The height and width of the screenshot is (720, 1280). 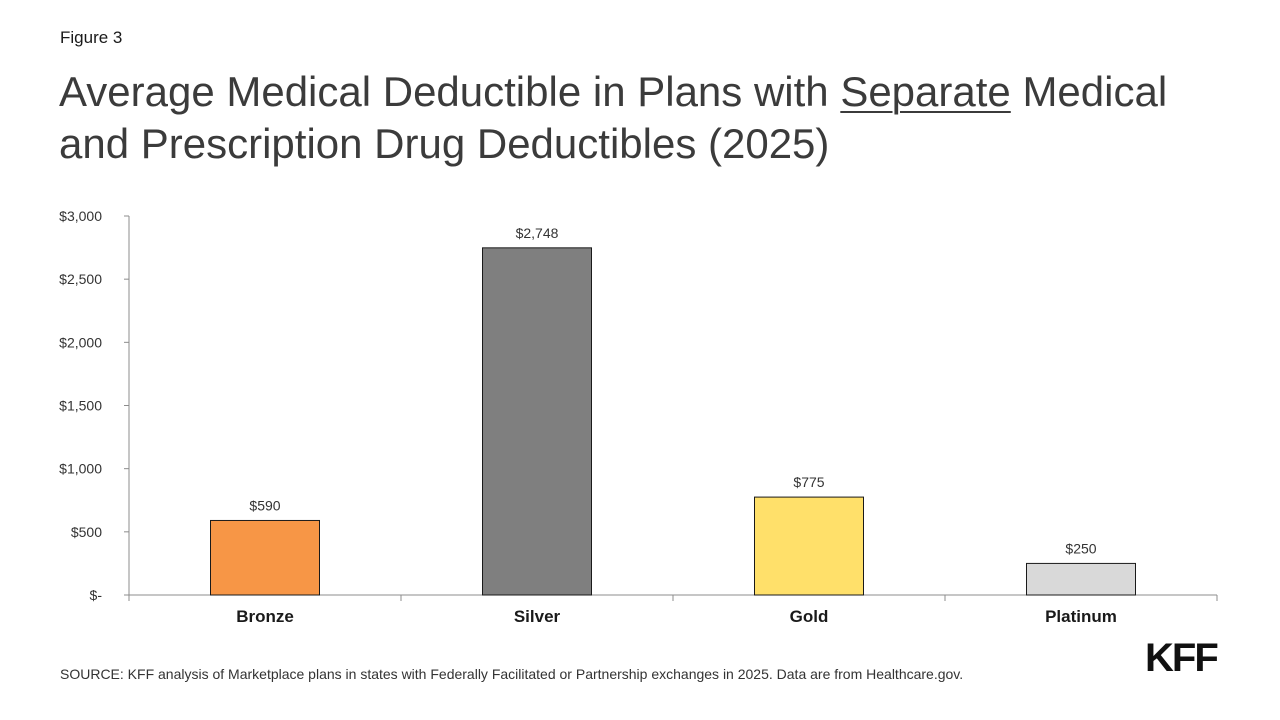 I want to click on bar-gold, so click(x=809, y=546).